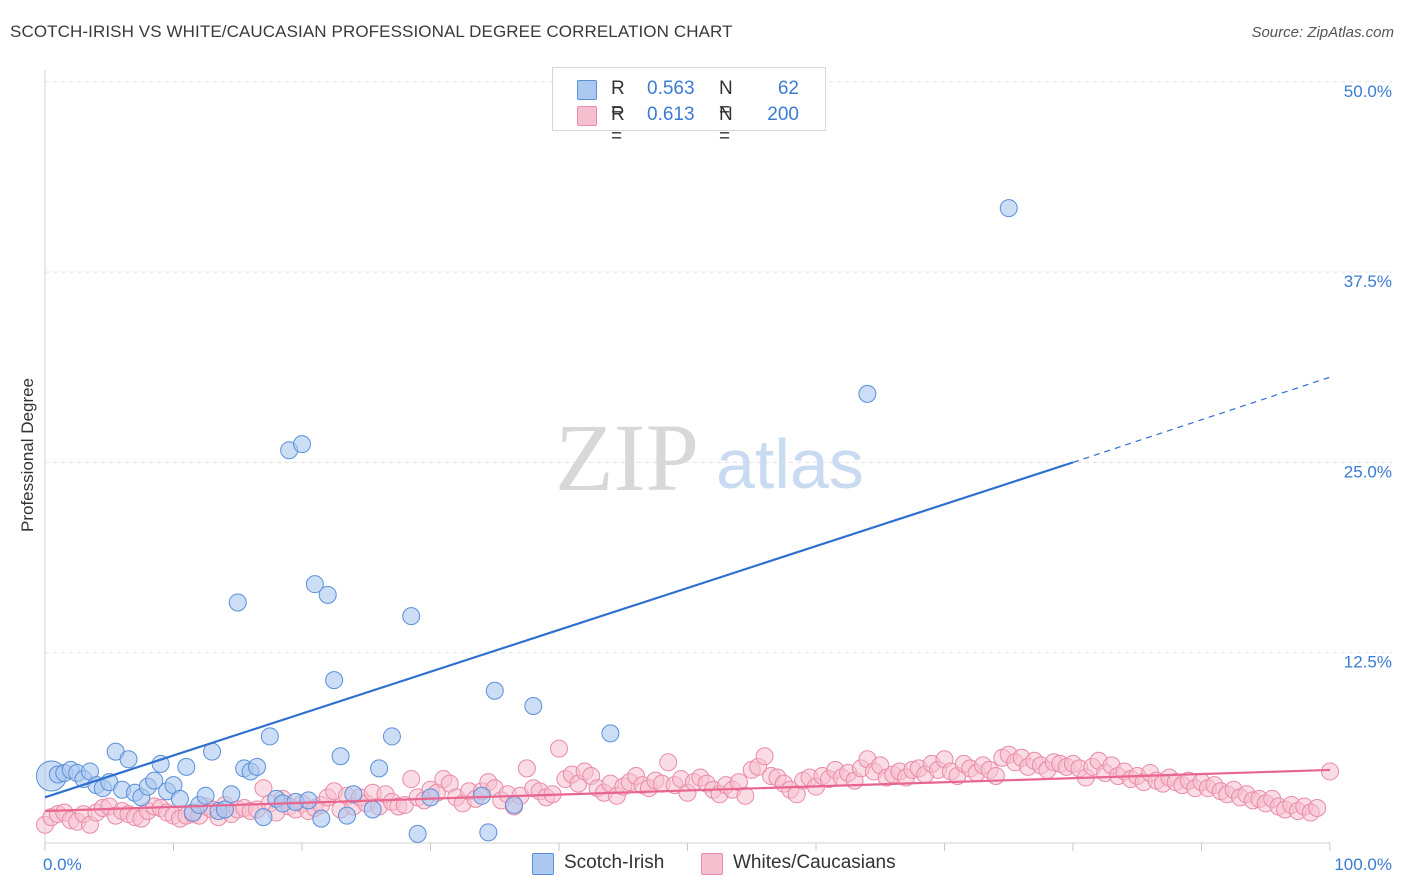  Describe the element at coordinates (712, 864) in the screenshot. I see `bottom-legend-swatch-pink` at that location.